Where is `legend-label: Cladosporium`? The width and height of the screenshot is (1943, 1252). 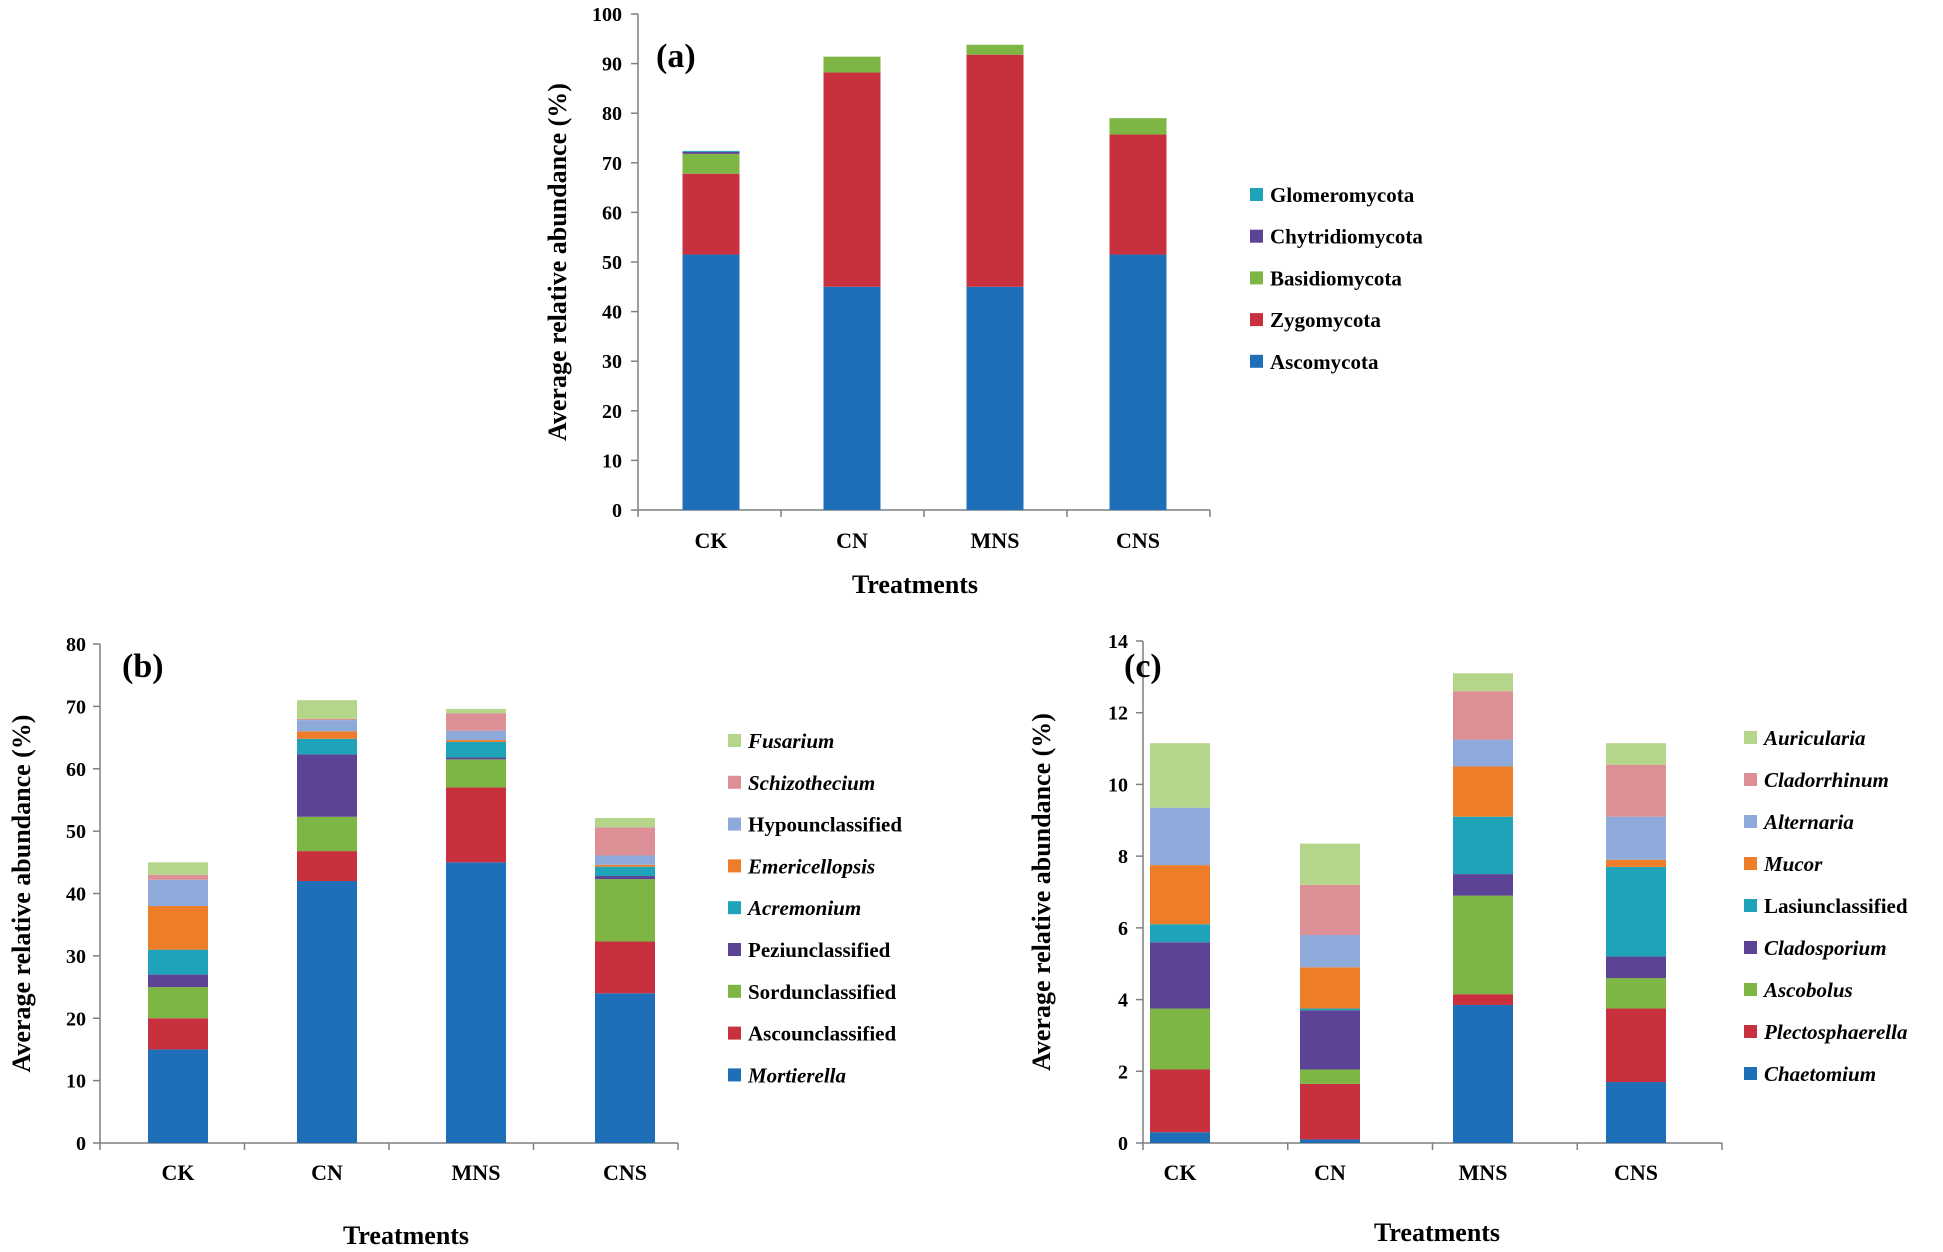
legend-label: Cladosporium is located at coordinates (1825, 948).